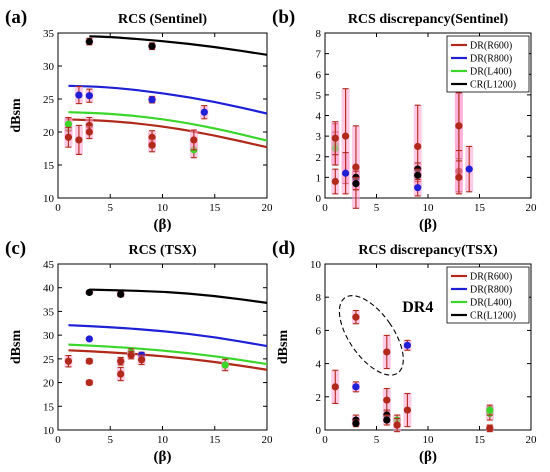  I want to click on panel-label: (d), so click(283, 248).